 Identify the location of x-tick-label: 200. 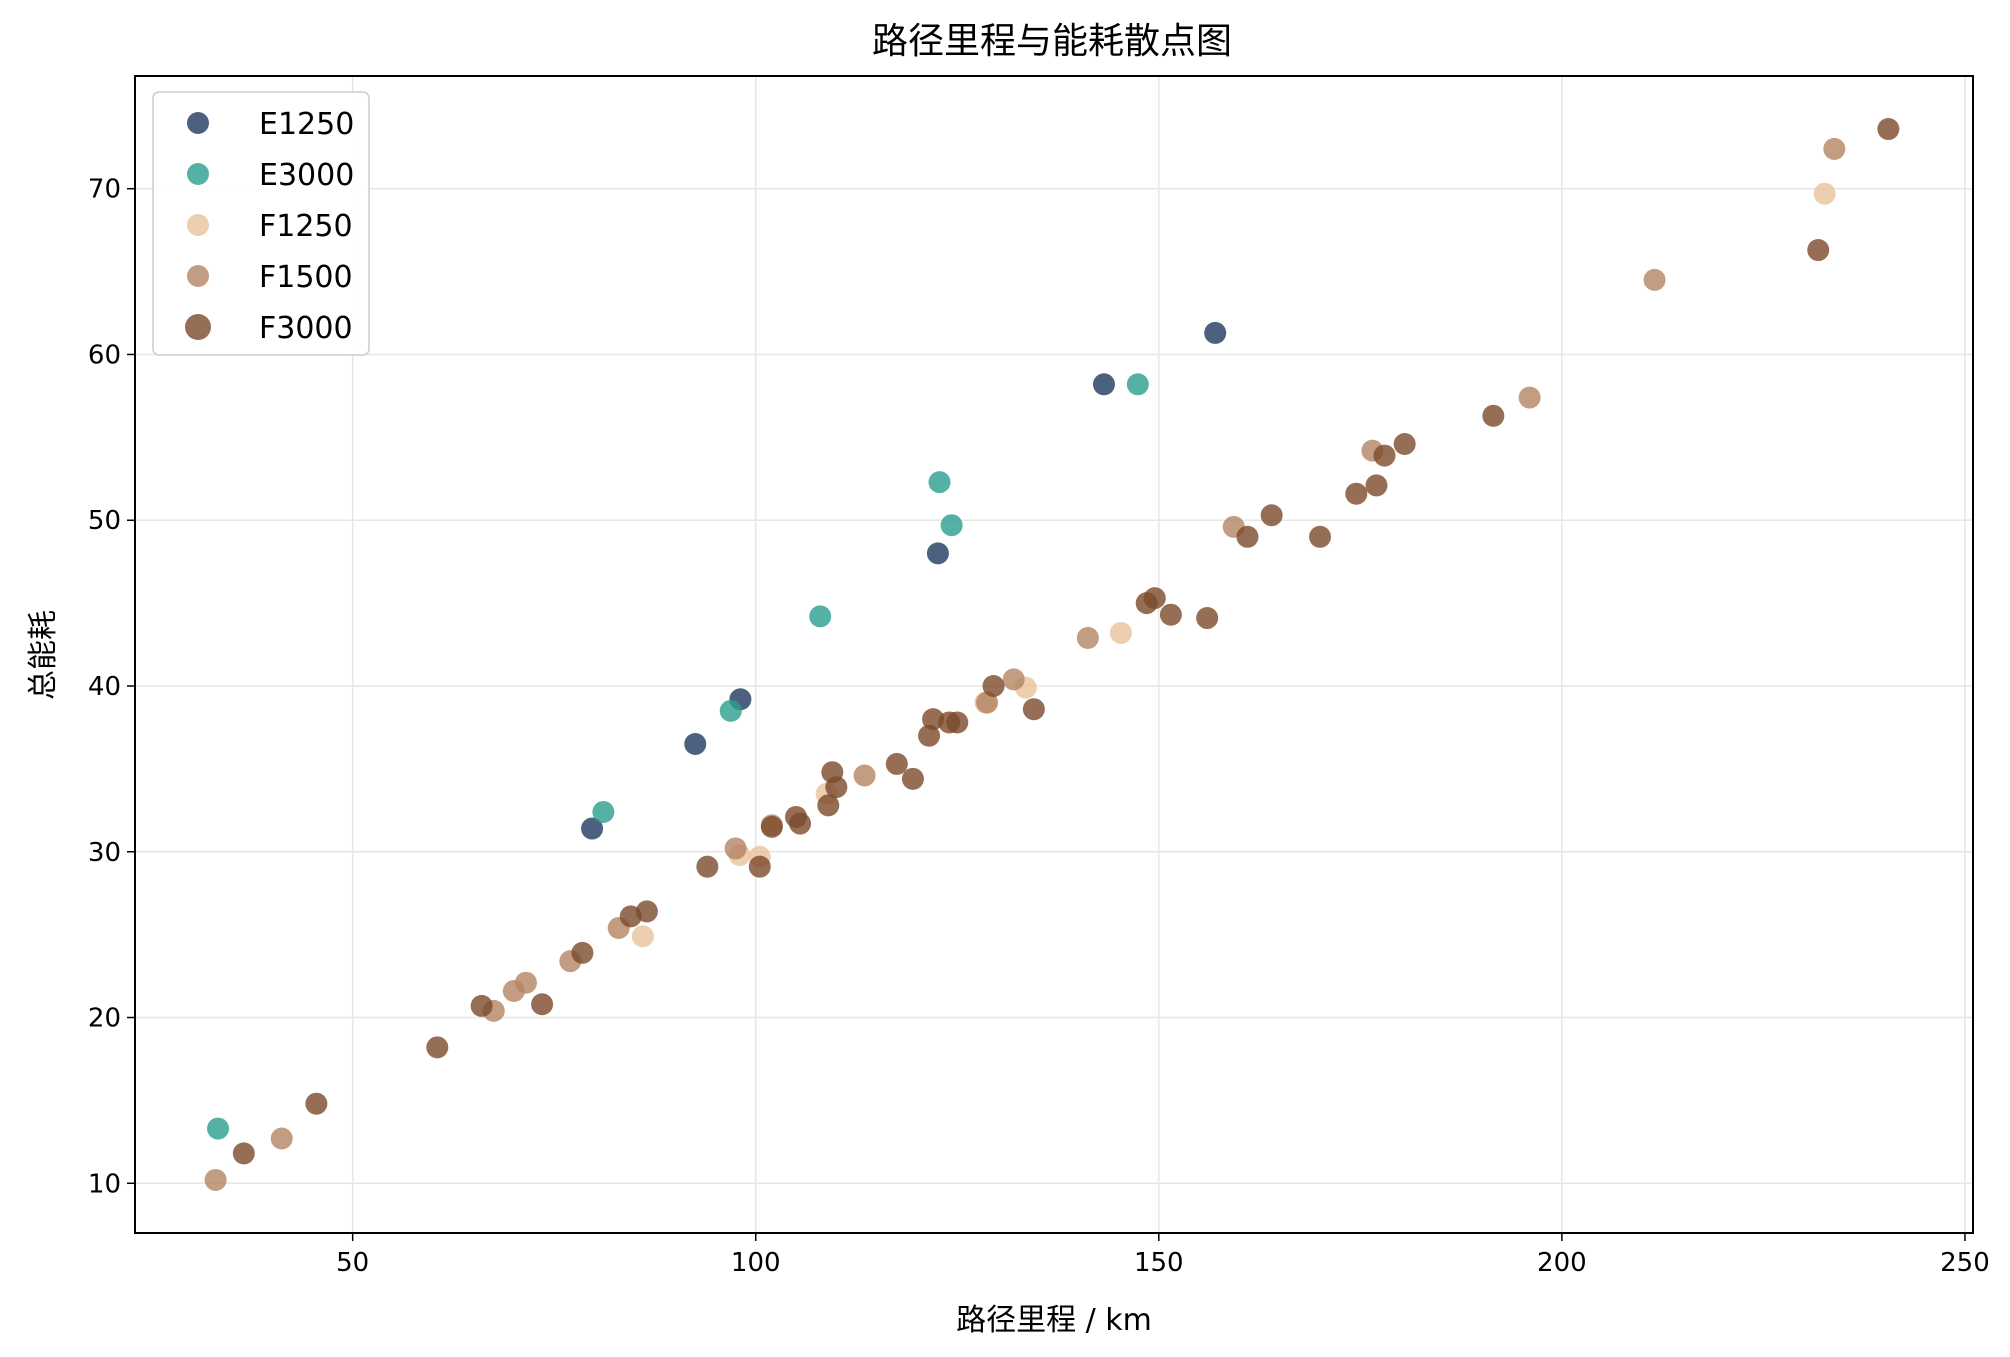
(1562, 1263).